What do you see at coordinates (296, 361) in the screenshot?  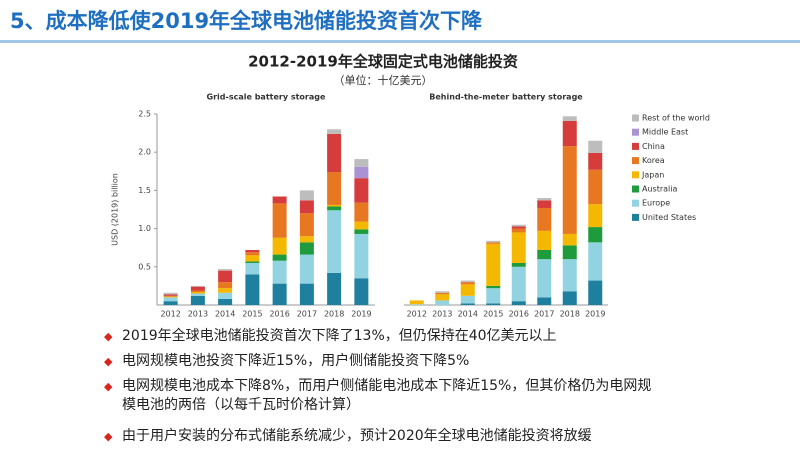 I see `bullet-text: 电网规模电池投资下降近15%，用户侧储能投资下降5%` at bounding box center [296, 361].